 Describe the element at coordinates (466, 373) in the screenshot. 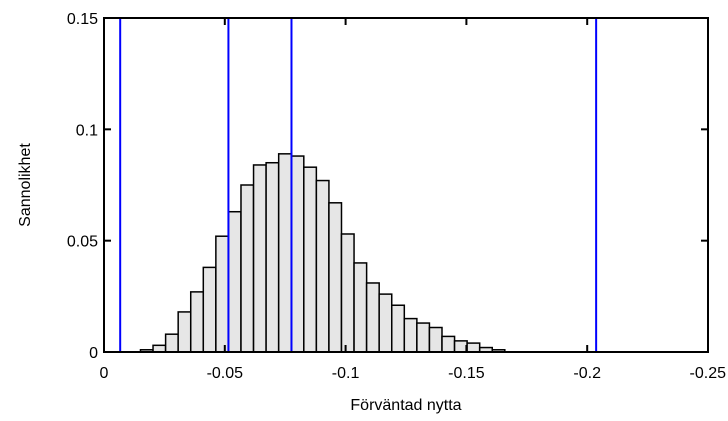

I see `x-tick-label: -0.15` at that location.